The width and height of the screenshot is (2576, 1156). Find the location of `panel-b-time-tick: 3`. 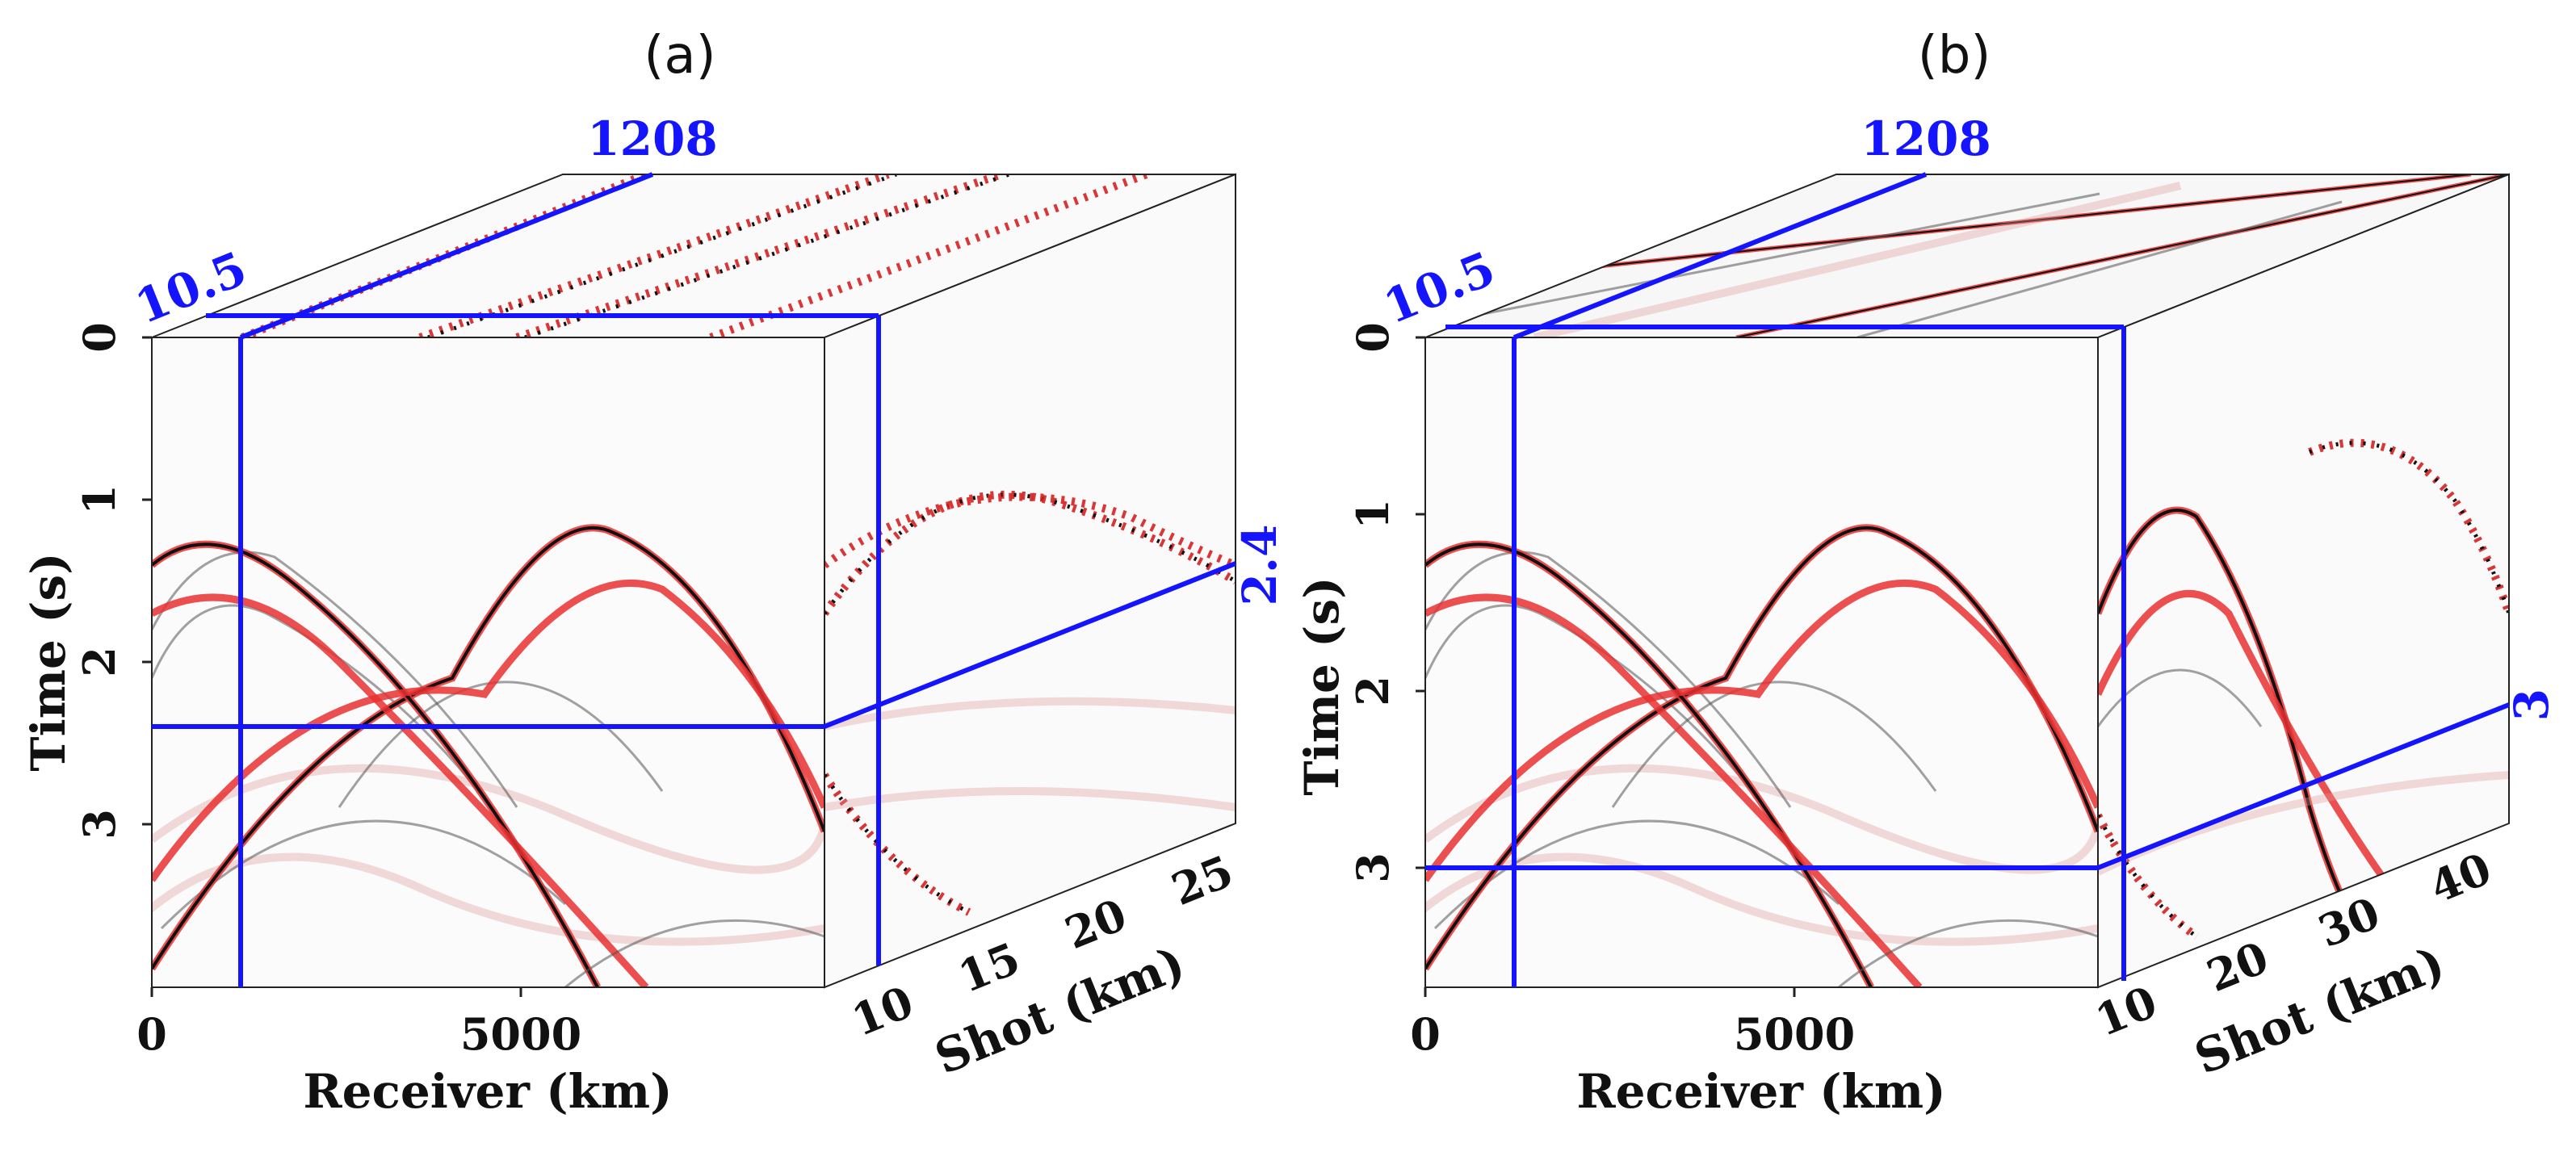

panel-b-time-tick: 3 is located at coordinates (1373, 868).